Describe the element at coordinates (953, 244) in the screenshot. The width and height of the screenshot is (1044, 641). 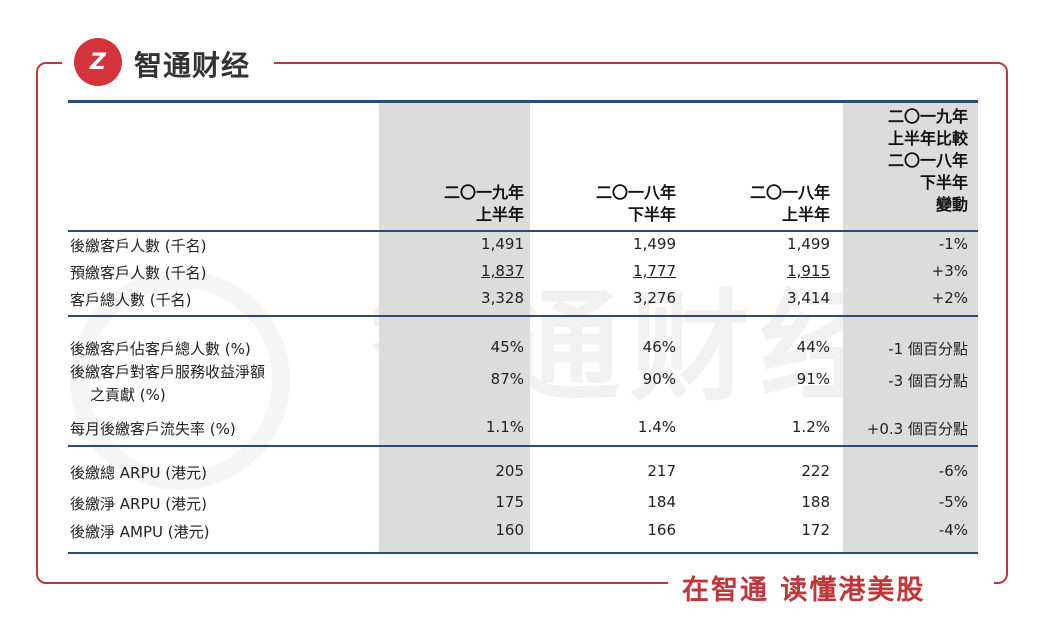
I see `table-cell: -1%` at that location.